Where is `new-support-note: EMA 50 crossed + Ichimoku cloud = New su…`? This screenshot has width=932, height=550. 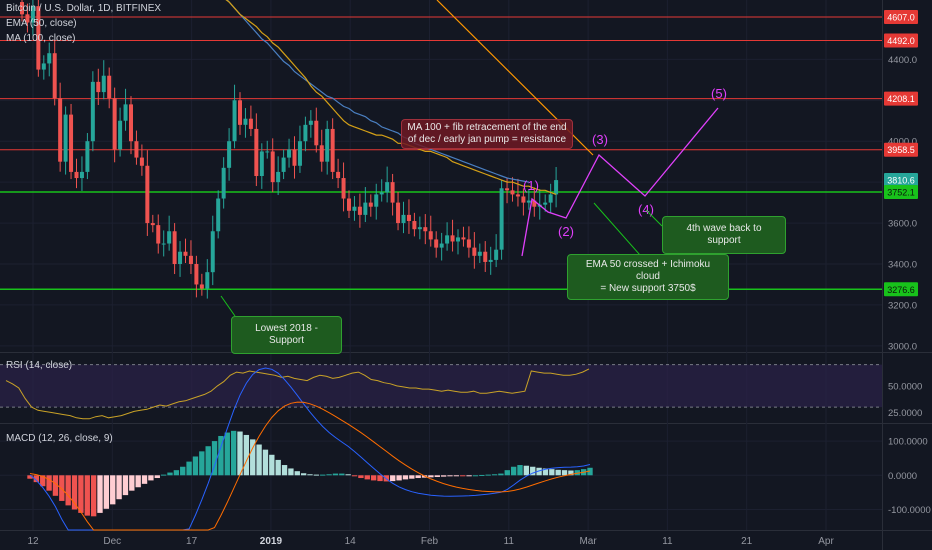 new-support-note: EMA 50 crossed + Ichimoku cloud = New su… is located at coordinates (648, 277).